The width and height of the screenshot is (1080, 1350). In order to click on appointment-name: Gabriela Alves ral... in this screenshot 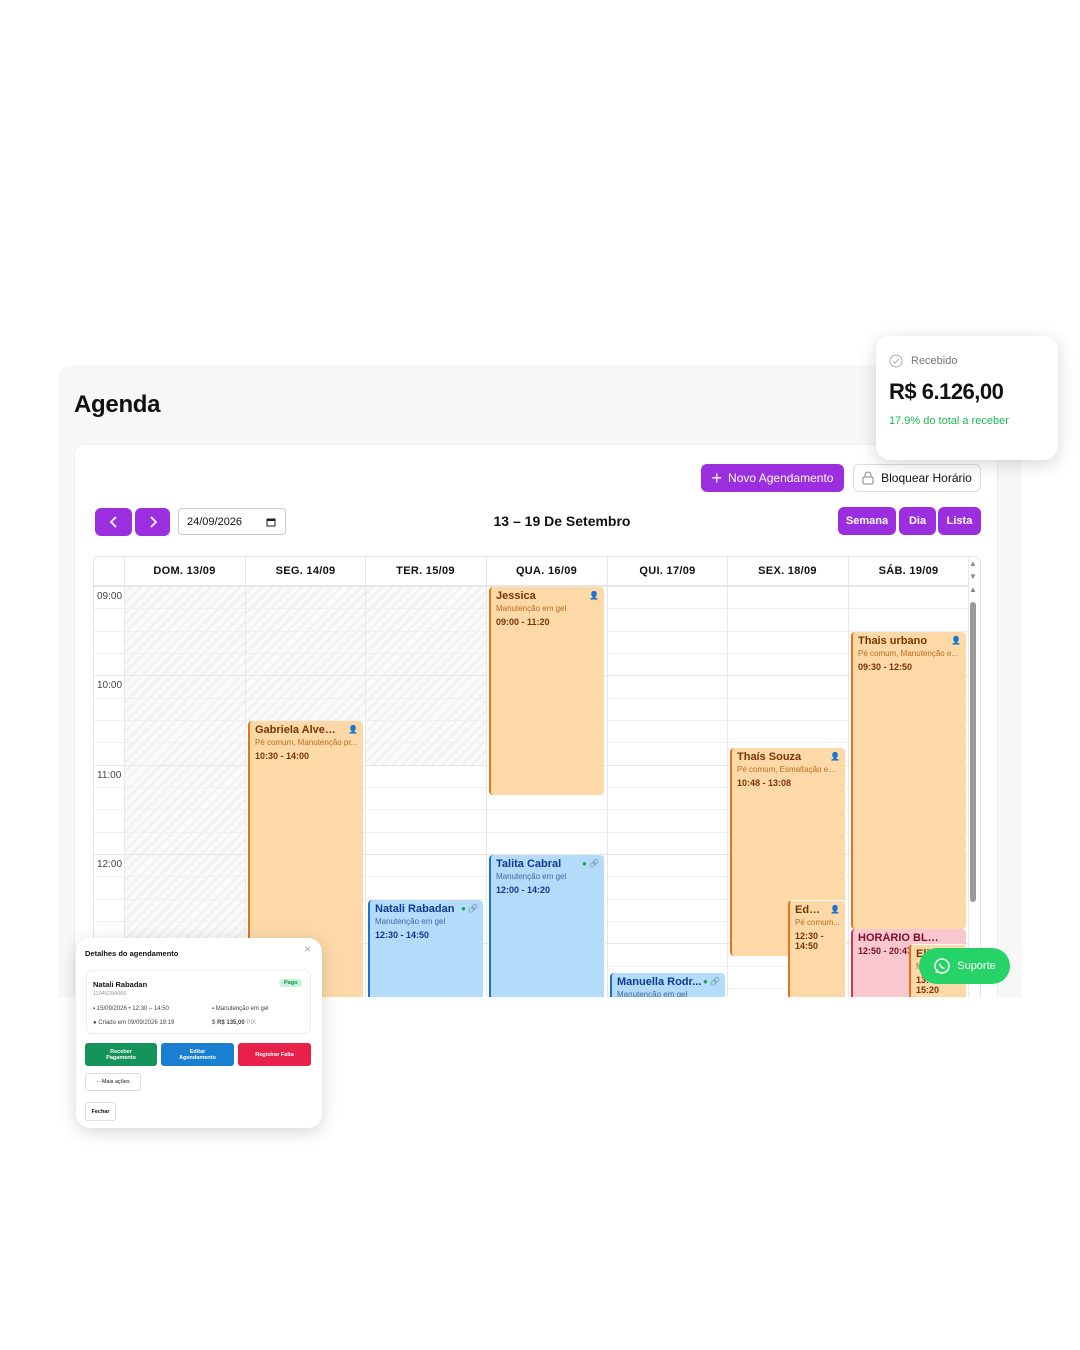, I will do `click(306, 730)`.